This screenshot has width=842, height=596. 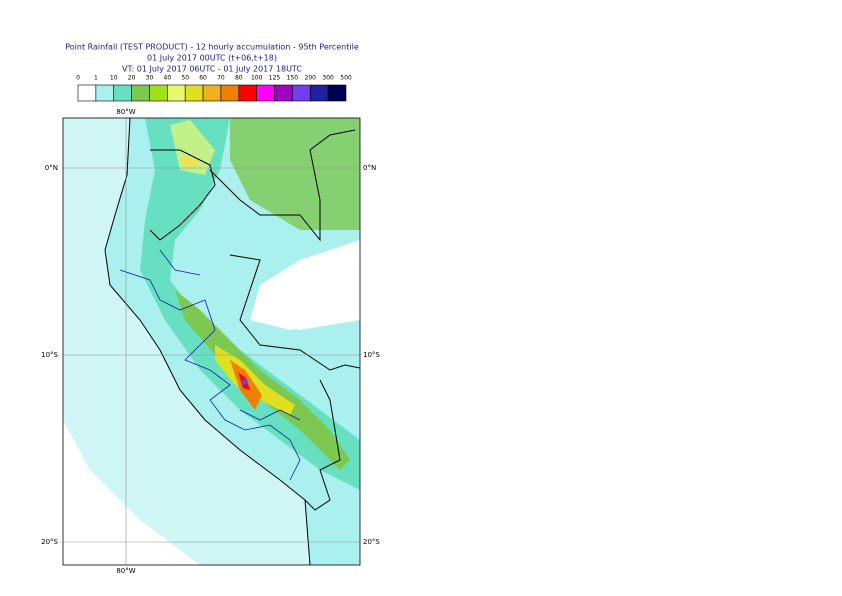 I want to click on level-label: 500, so click(x=346, y=78).